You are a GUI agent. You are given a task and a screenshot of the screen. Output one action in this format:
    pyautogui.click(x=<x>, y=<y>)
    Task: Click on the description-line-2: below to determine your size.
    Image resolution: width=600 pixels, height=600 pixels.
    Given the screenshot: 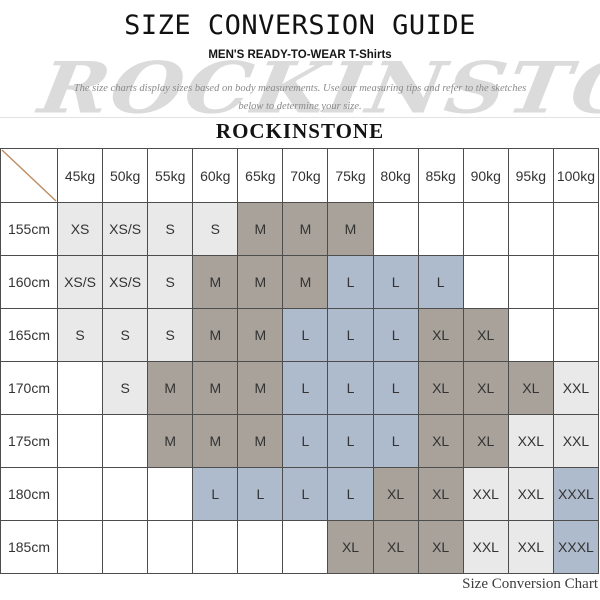 What is the action you would take?
    pyautogui.click(x=300, y=106)
    